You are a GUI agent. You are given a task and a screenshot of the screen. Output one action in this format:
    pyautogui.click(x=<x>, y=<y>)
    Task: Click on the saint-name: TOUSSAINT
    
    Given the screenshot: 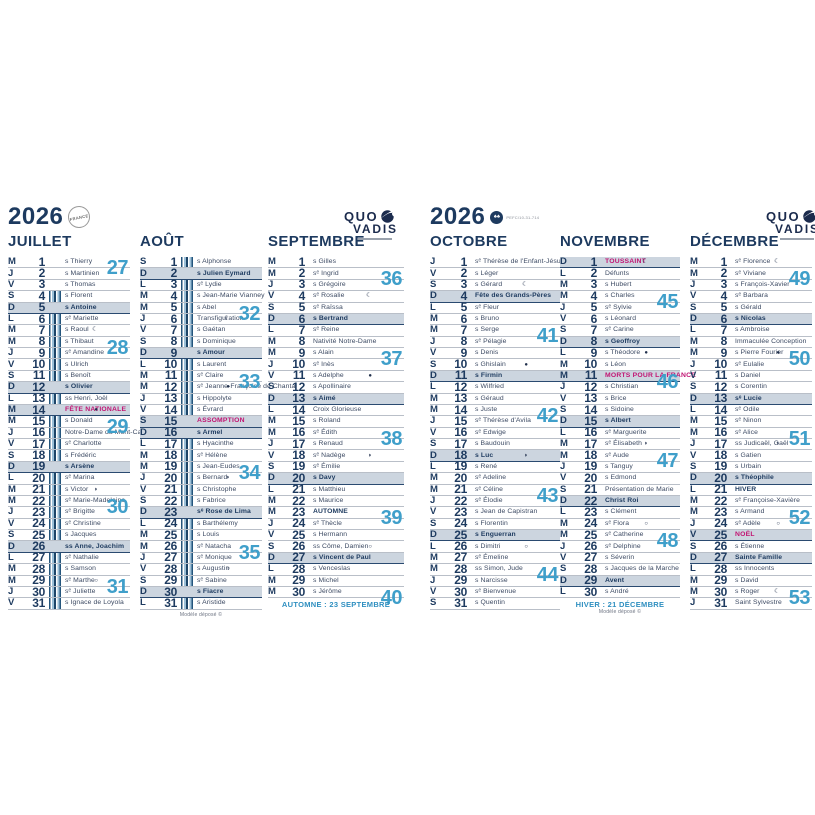 What is the action you would take?
    pyautogui.click(x=625, y=262)
    